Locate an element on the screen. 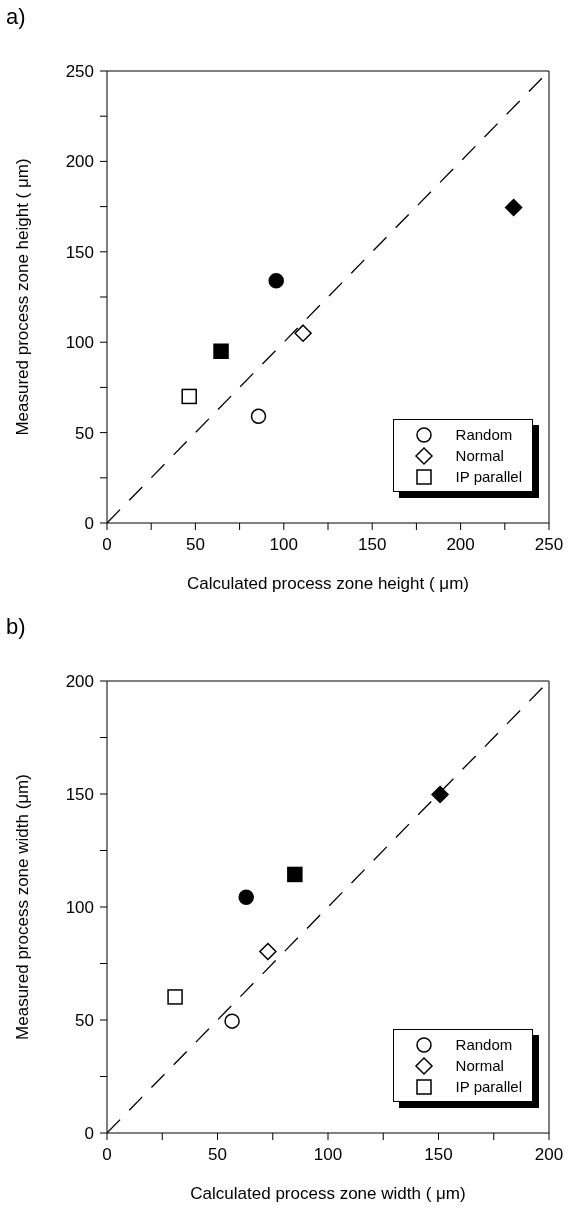 The height and width of the screenshot is (1210, 571). y-axis-title: Measured process zone height ( μm) is located at coordinates (23, 297).